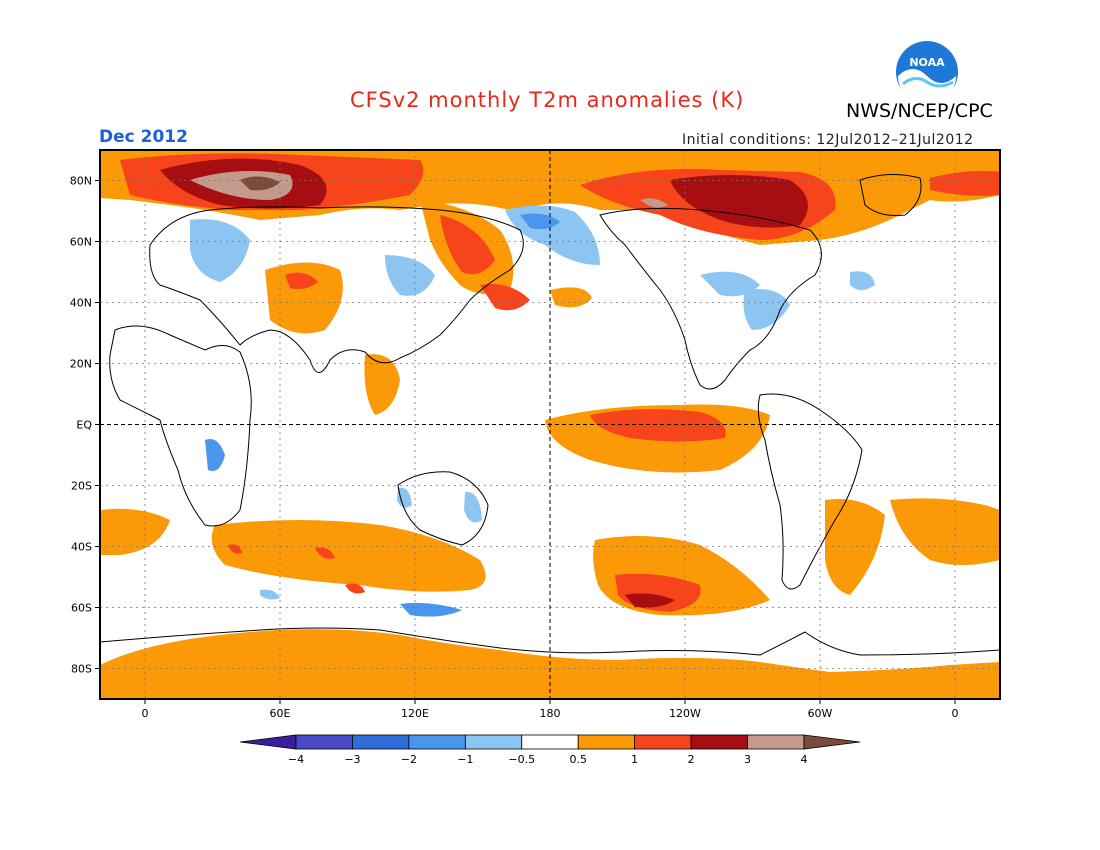 This screenshot has width=1100, height=850. I want to click on anomaly-so-cold, so click(431, 609).